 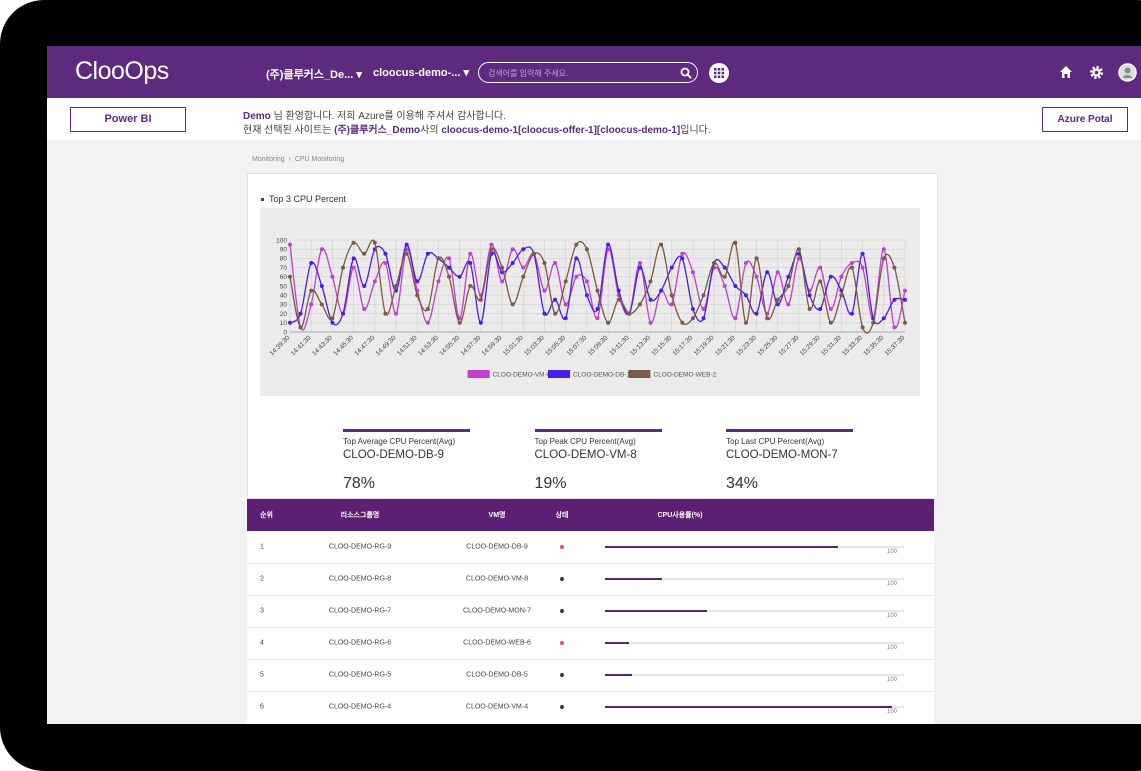 What do you see at coordinates (497, 515) in the screenshot?
I see `column-header: VM명` at bounding box center [497, 515].